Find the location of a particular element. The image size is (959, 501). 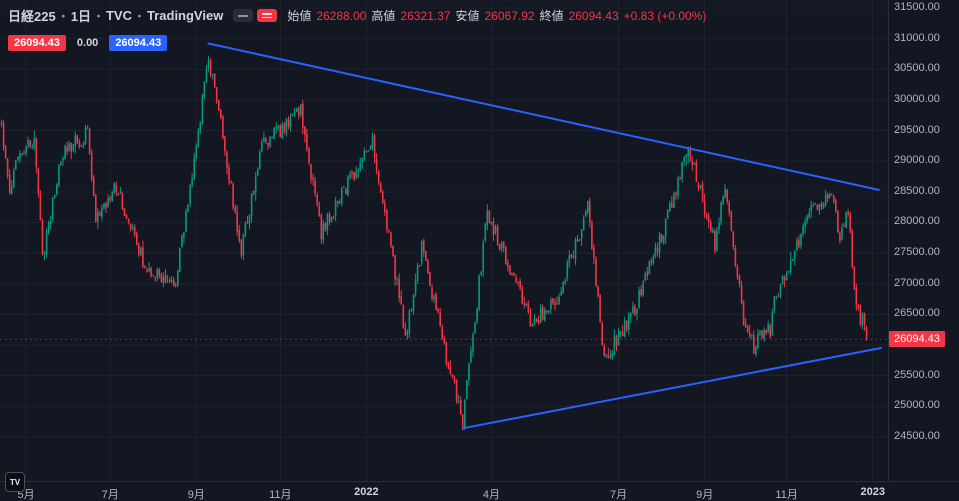

instant-trading-panel: 26094.43 0.00 26094.43 is located at coordinates (88, 43).